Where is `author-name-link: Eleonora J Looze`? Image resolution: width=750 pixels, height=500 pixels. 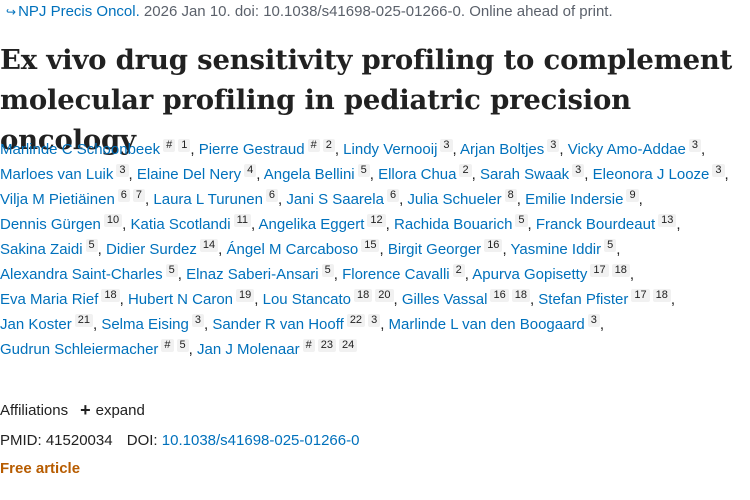
author-name-link: Eleonora J Looze is located at coordinates (651, 174).